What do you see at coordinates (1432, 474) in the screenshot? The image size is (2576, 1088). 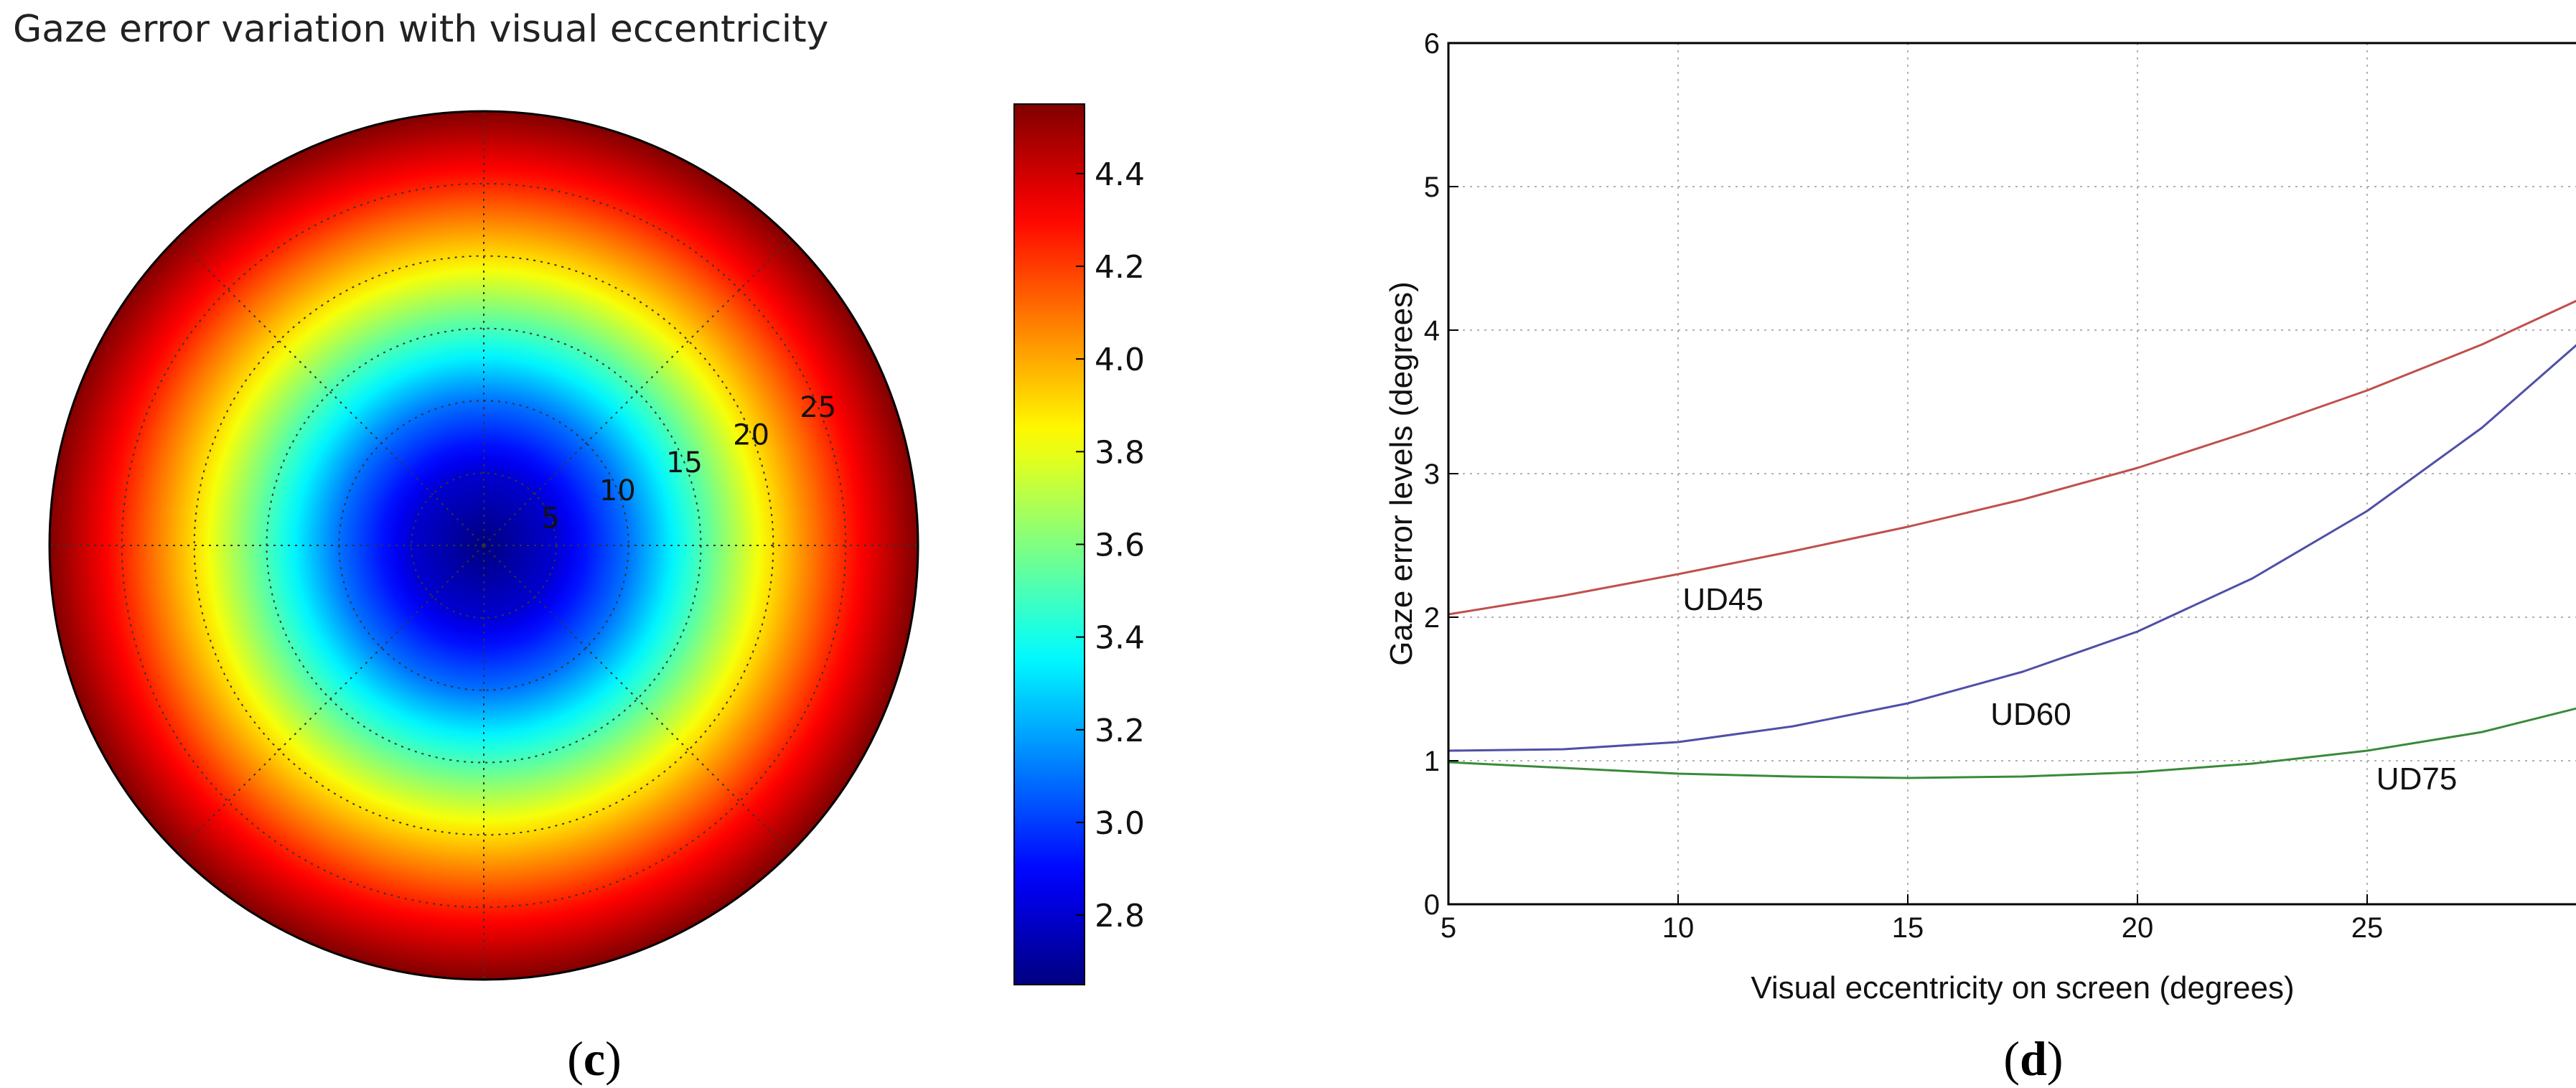 I see `y-tick-label: 3` at bounding box center [1432, 474].